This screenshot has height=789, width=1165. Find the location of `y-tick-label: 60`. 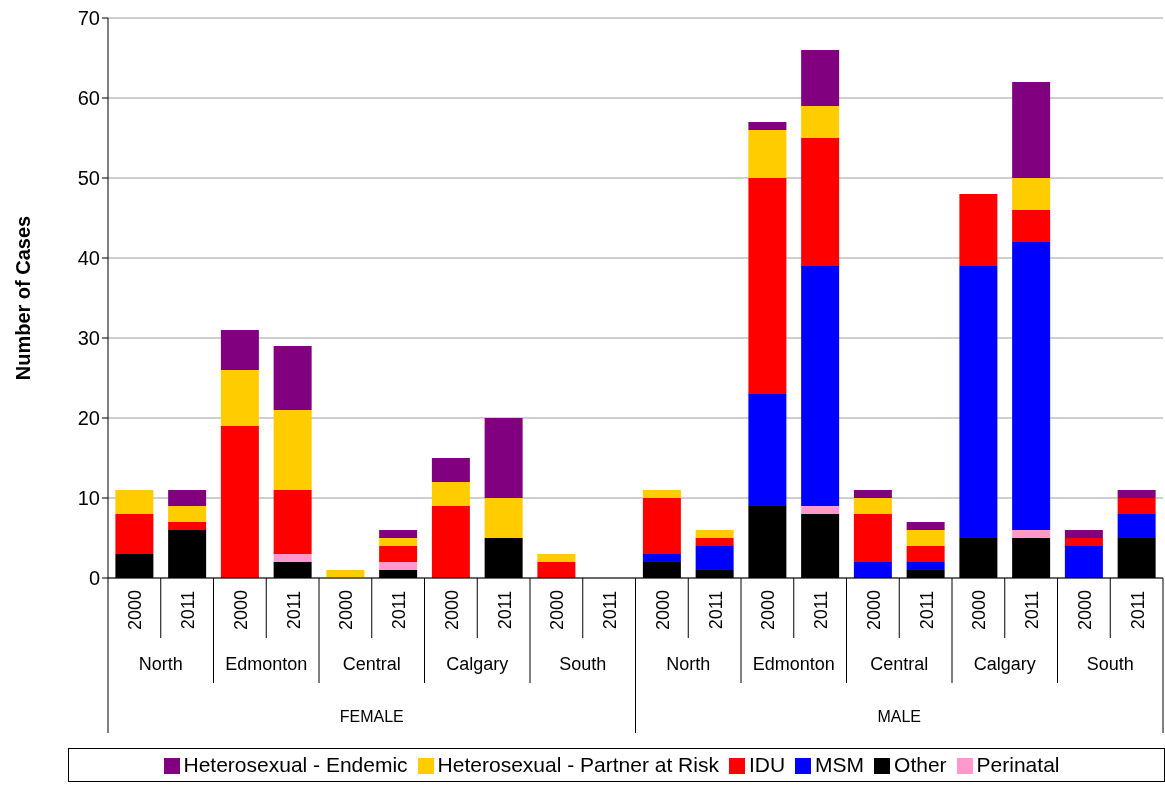

y-tick-label: 60 is located at coordinates (88, 98).